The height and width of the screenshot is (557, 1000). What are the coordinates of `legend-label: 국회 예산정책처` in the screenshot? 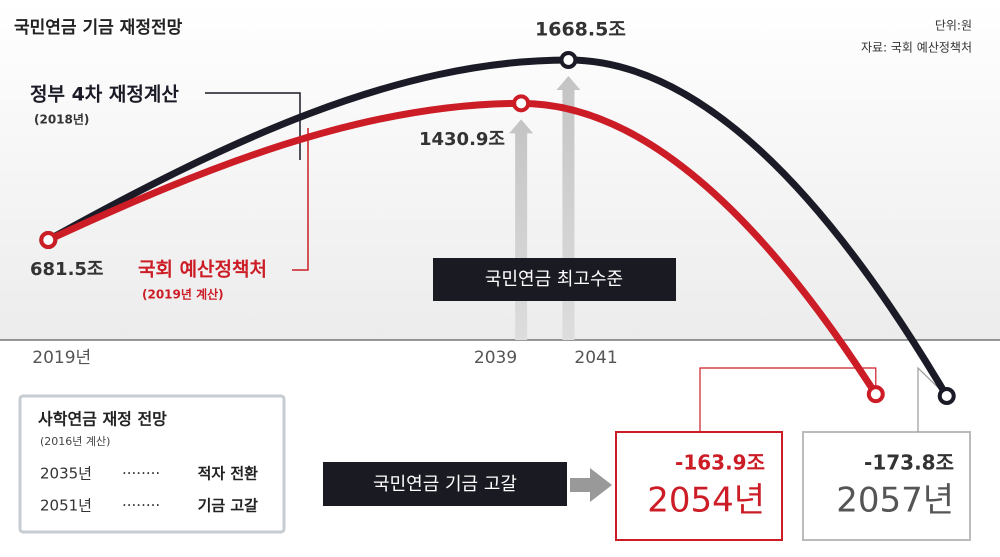 It's located at (202, 270).